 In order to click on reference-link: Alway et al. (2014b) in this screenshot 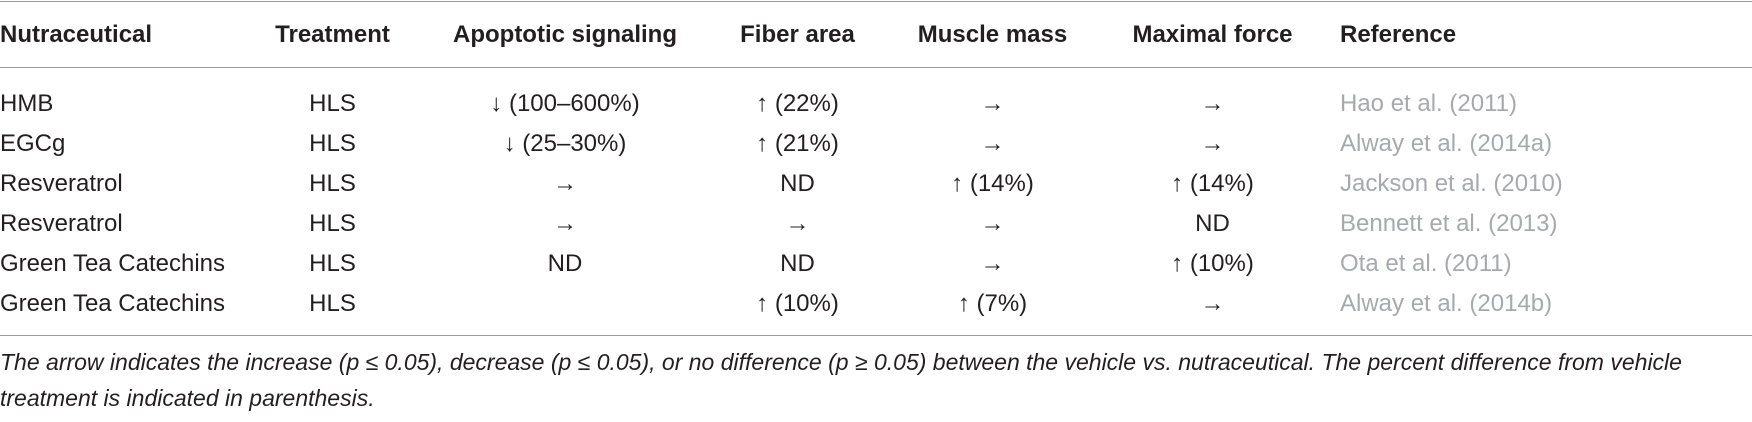, I will do `click(1446, 303)`.